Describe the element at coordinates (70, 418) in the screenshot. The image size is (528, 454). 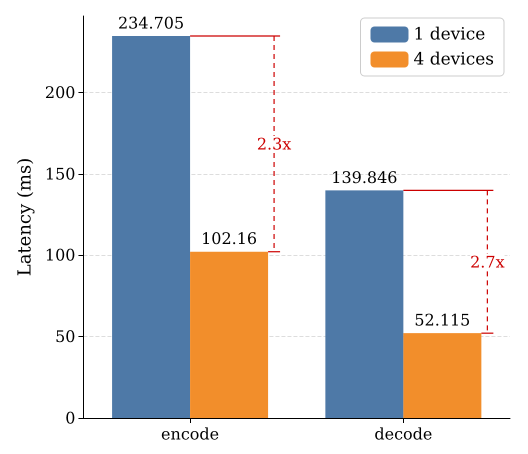
I see `y-tick-label: 0` at that location.